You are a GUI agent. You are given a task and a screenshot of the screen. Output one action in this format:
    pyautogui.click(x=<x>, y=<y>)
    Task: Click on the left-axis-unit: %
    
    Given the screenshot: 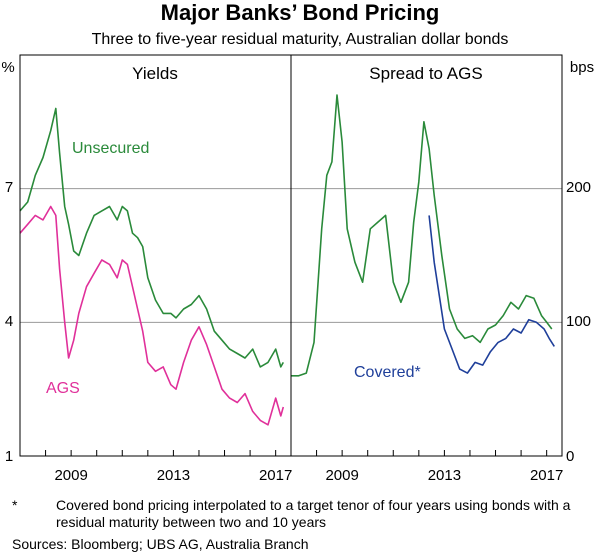 What is the action you would take?
    pyautogui.click(x=7, y=67)
    